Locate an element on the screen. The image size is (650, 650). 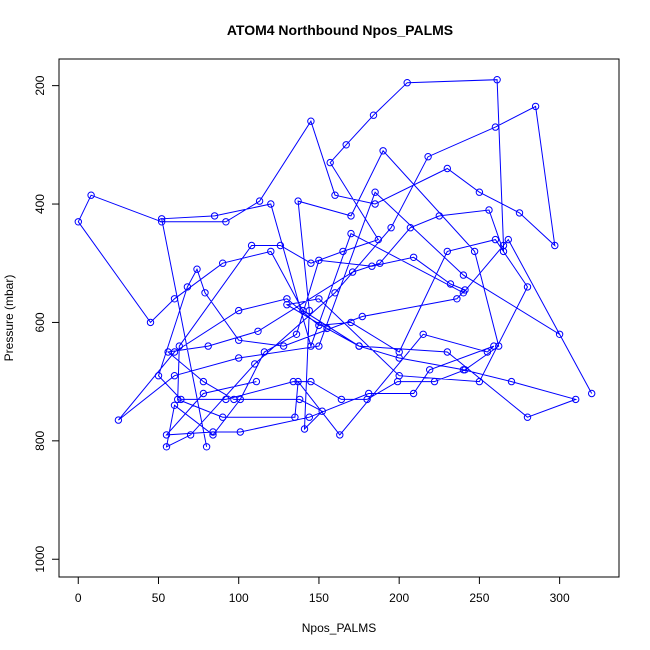
x-tick-label: 0 is located at coordinates (78, 598).